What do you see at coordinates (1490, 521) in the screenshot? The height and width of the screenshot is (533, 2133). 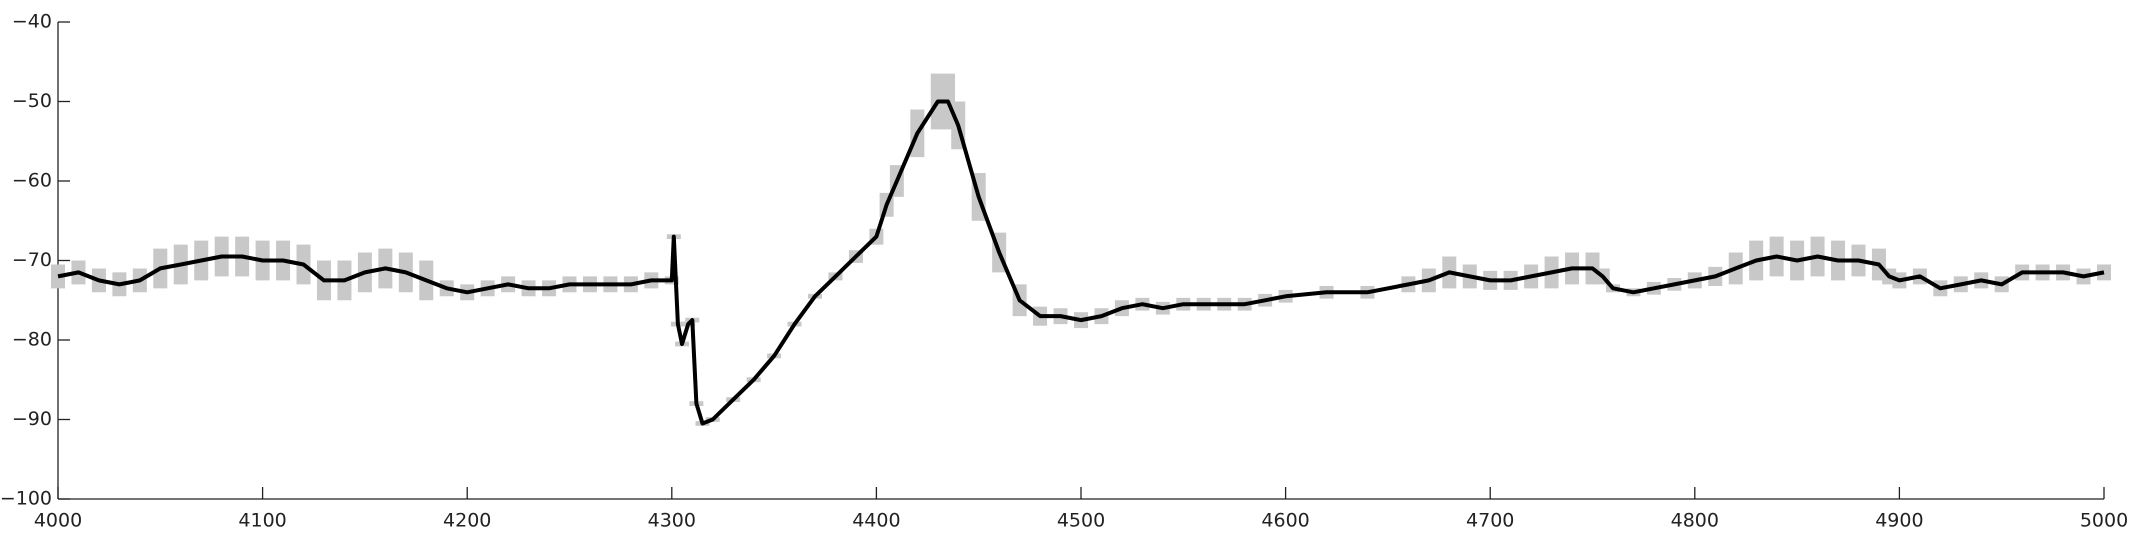 I see `x-tick-label: 4700` at bounding box center [1490, 521].